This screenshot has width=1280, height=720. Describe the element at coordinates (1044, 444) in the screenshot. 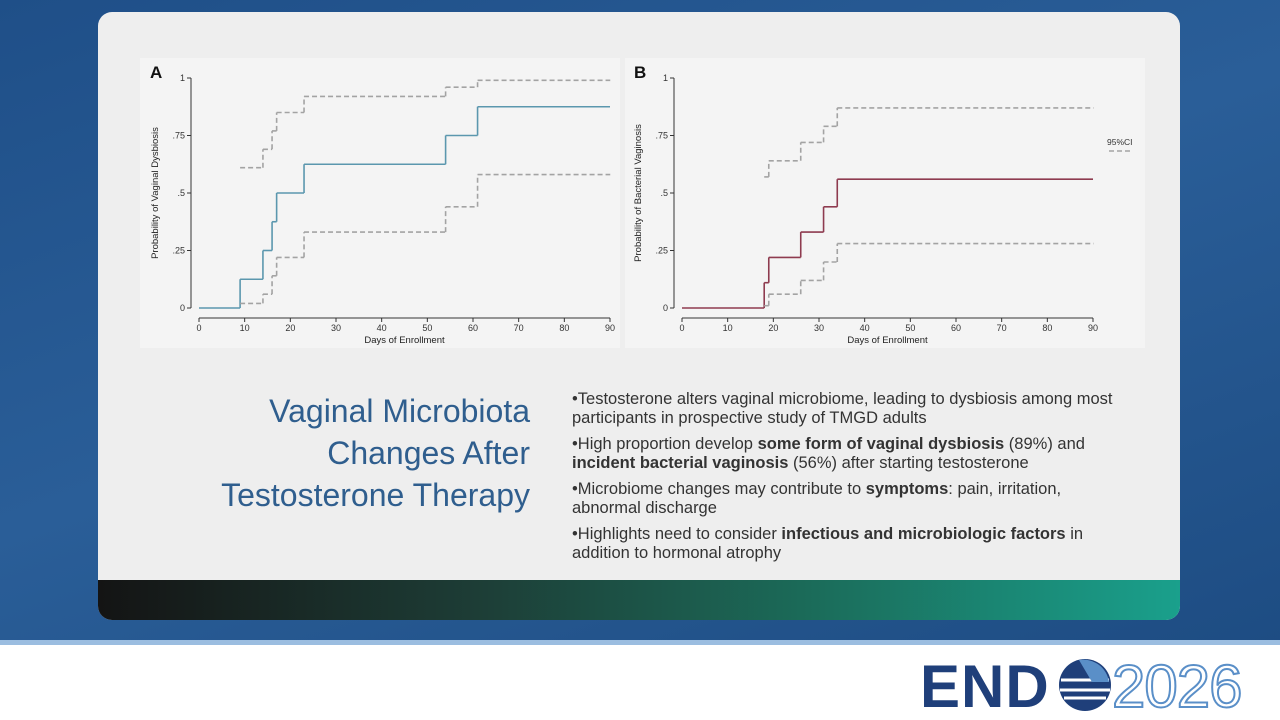

I see `bullet-text: (89%) and` at that location.